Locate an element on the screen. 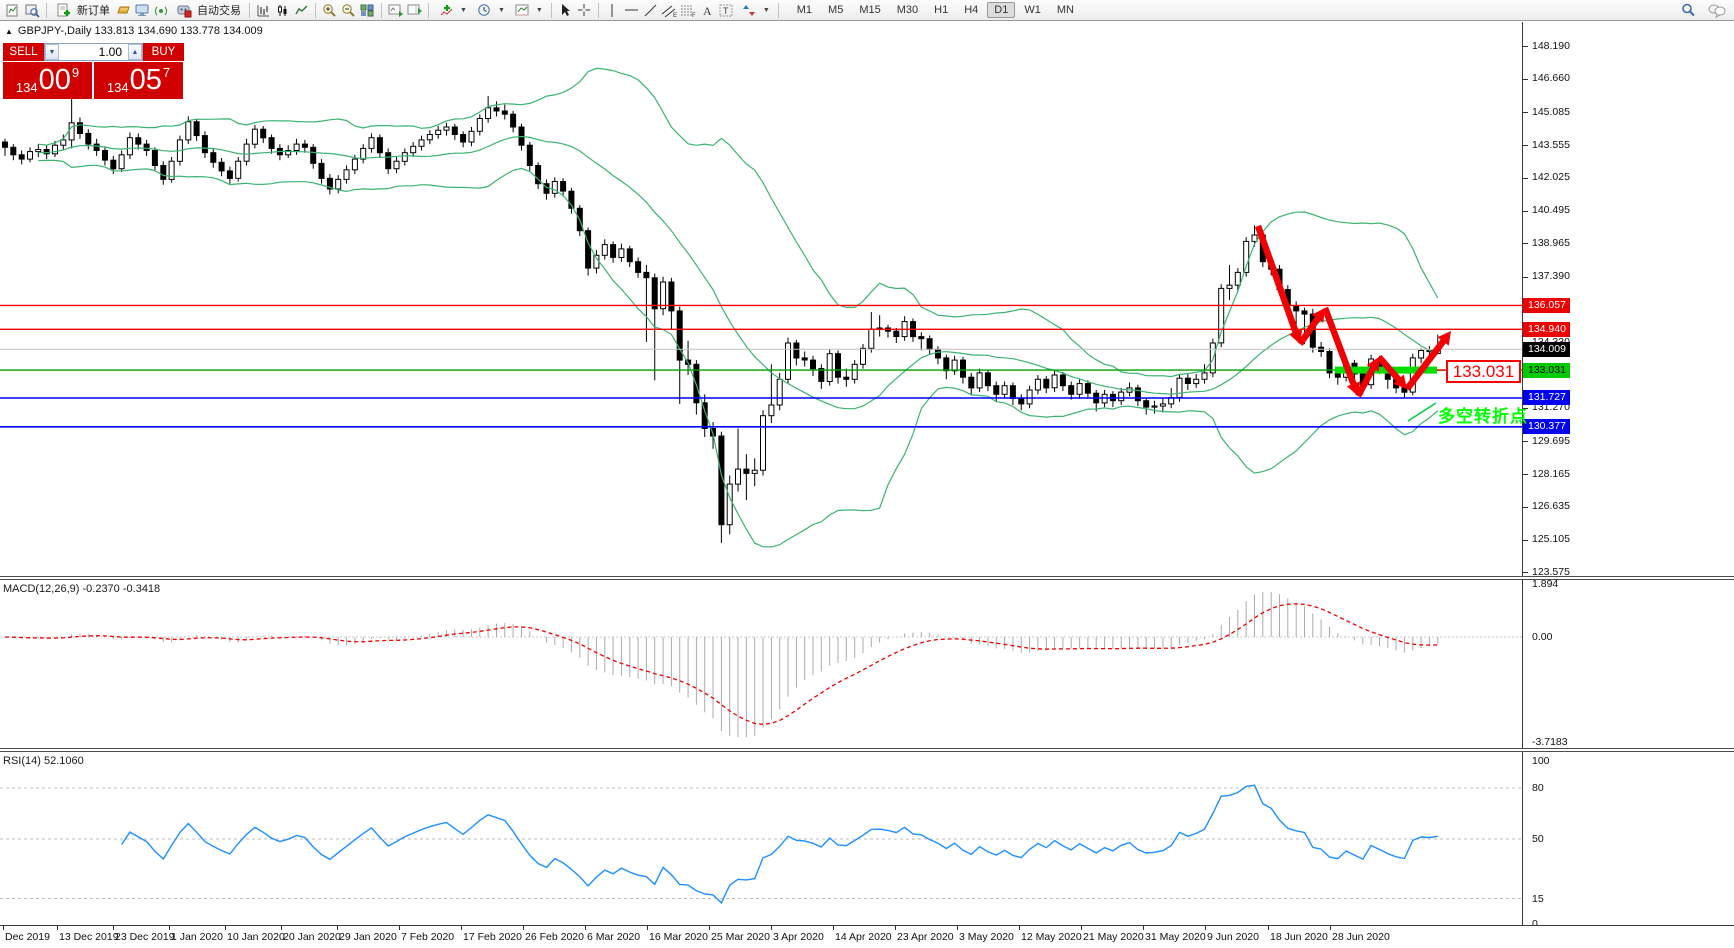 The width and height of the screenshot is (1734, 948). rsi-axis-label: 100 is located at coordinates (1541, 761).